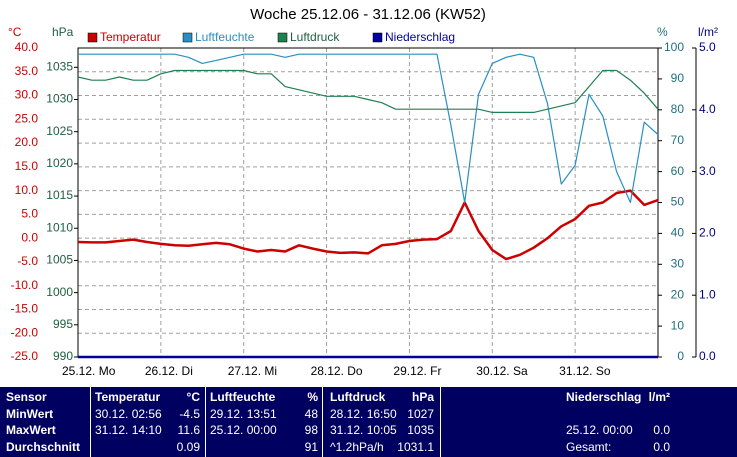 Image resolution: width=737 pixels, height=457 pixels. What do you see at coordinates (169, 371) in the screenshot?
I see `x-tick-label: 26.12. Di` at bounding box center [169, 371].